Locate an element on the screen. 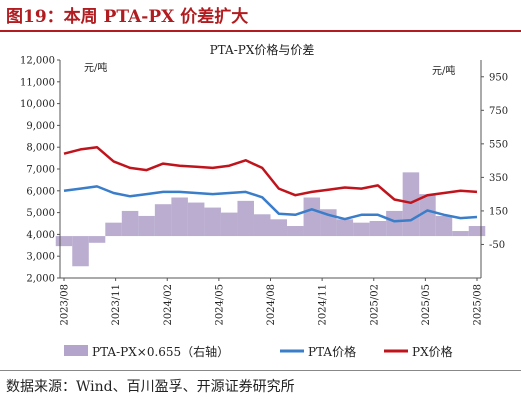 The image size is (521, 405). spread-bar-2024/02 is located at coordinates (163, 220).